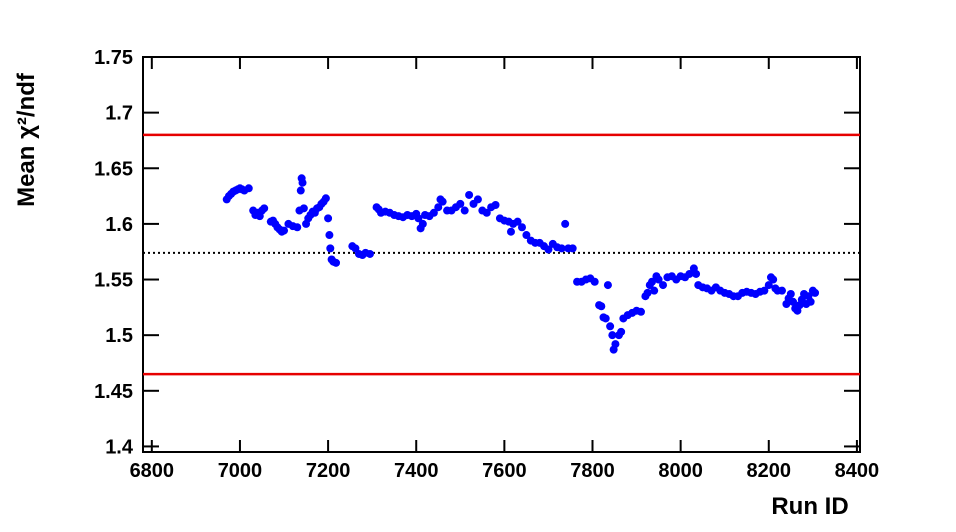 The width and height of the screenshot is (956, 532). I want to click on y-axis-label: Mean χ²/ndf, so click(26, 139).